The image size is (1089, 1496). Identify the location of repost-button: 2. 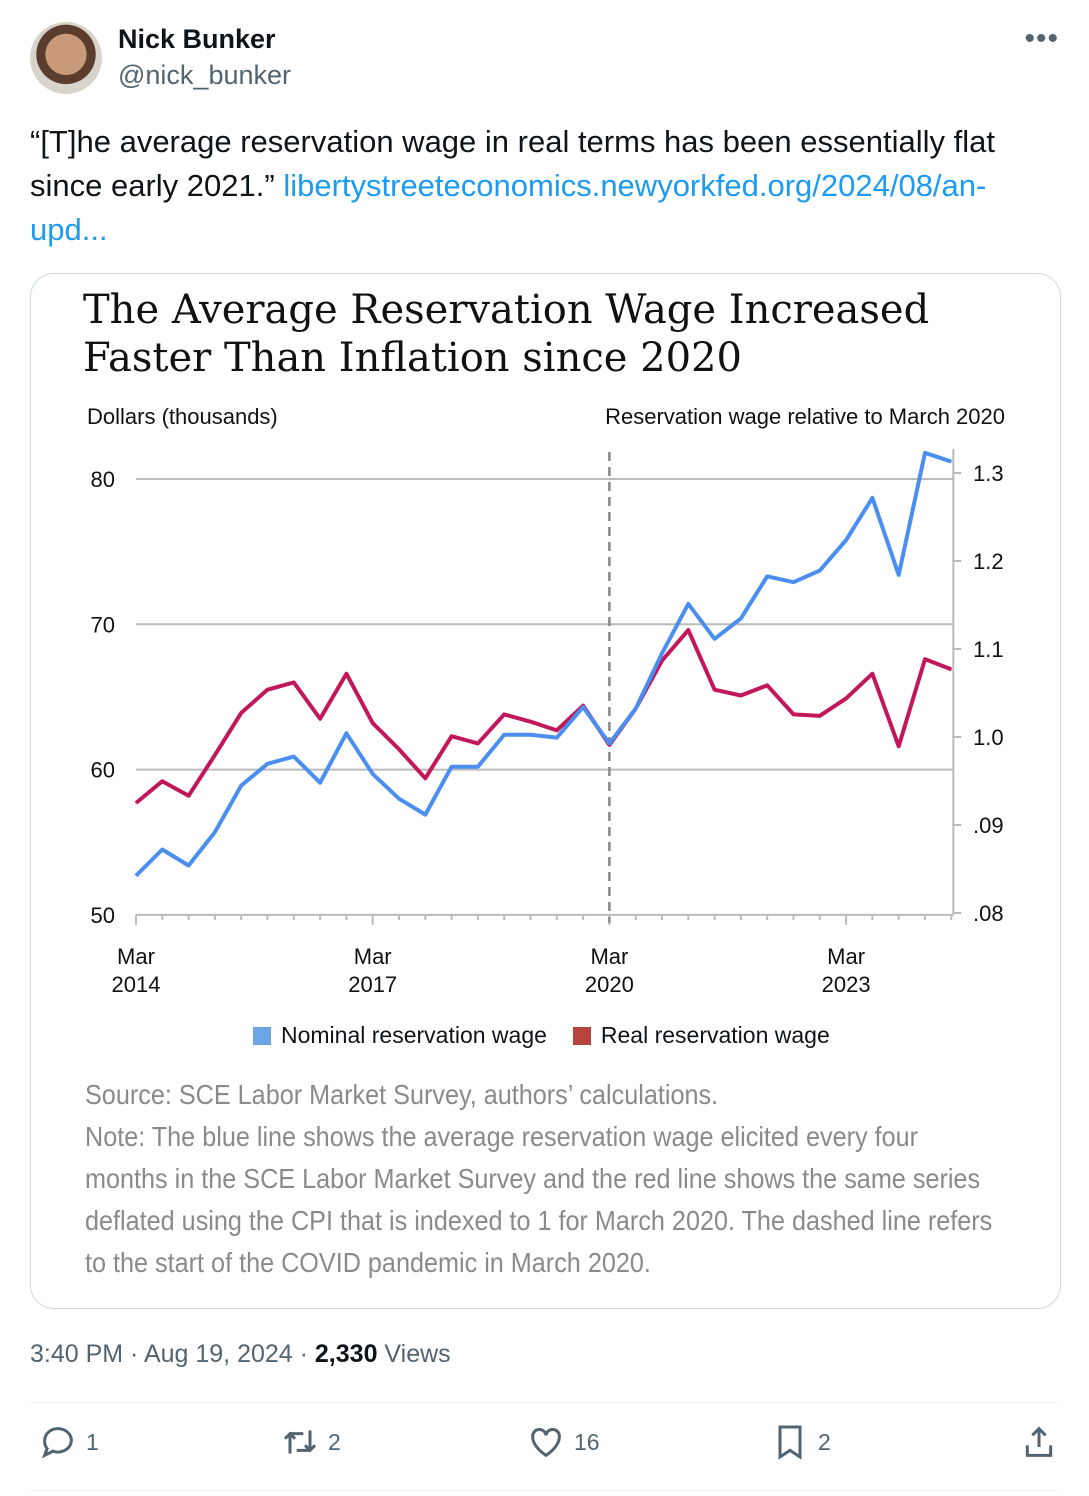
(310, 1442).